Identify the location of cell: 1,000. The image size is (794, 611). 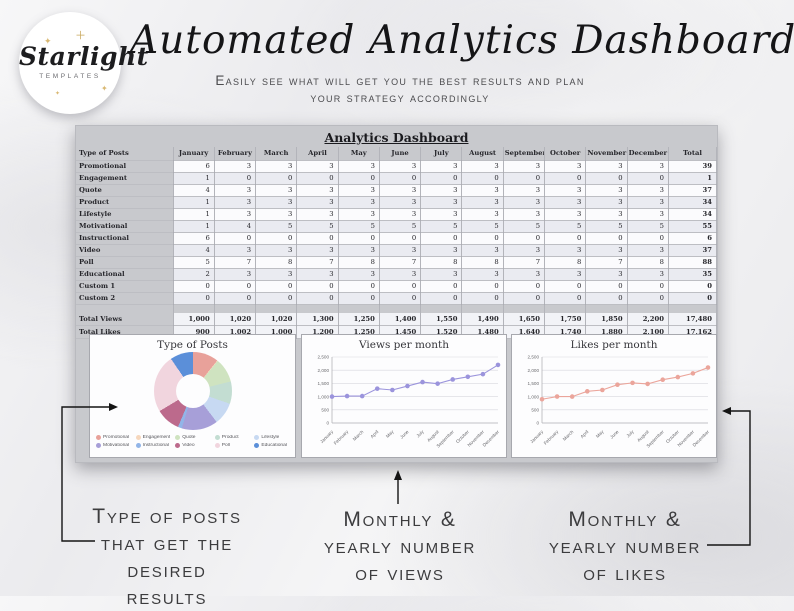
(194, 319).